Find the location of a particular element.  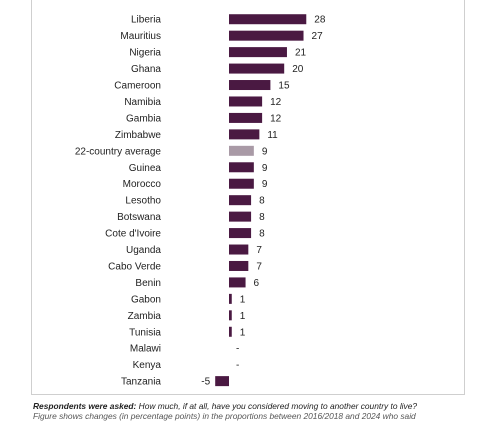

value-label: 15 is located at coordinates (284, 86).